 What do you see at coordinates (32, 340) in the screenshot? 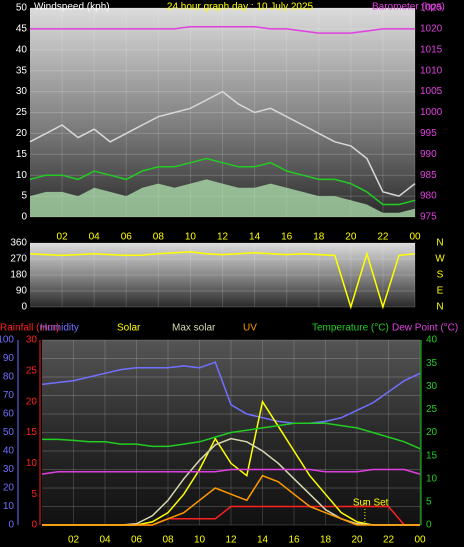
I see `y3-tick-label: 30` at bounding box center [32, 340].